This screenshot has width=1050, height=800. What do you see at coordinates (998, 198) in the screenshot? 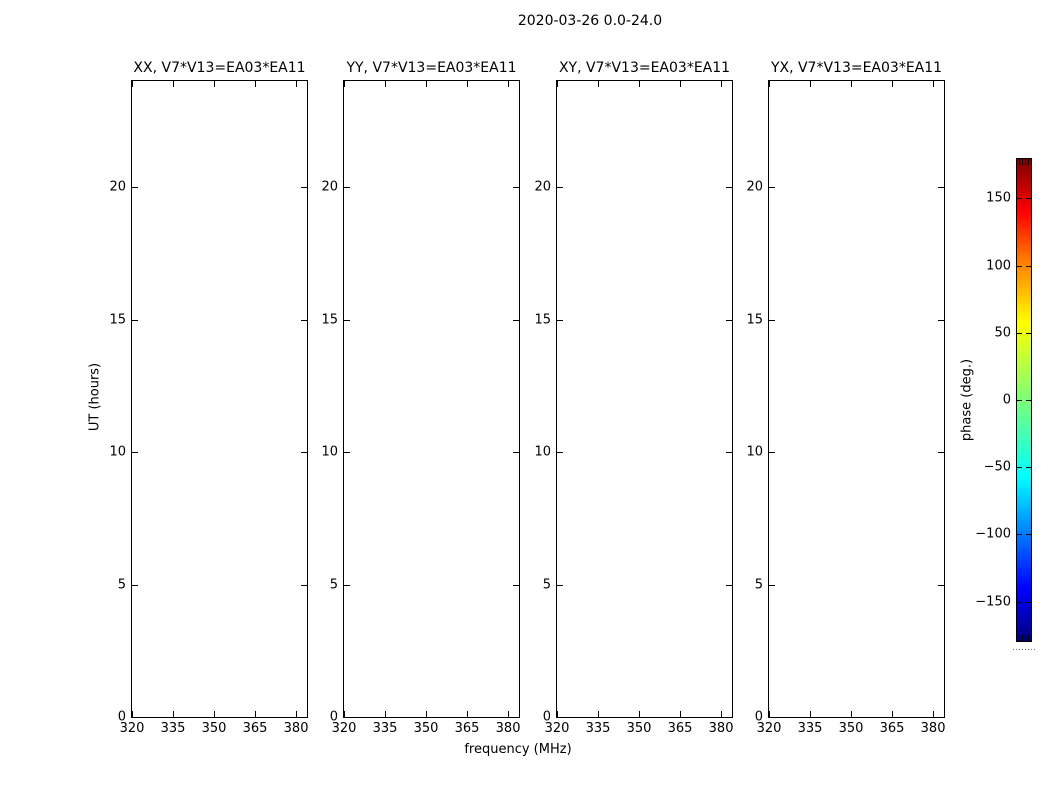
I see `colorbar-tick-label: 150` at bounding box center [998, 198].